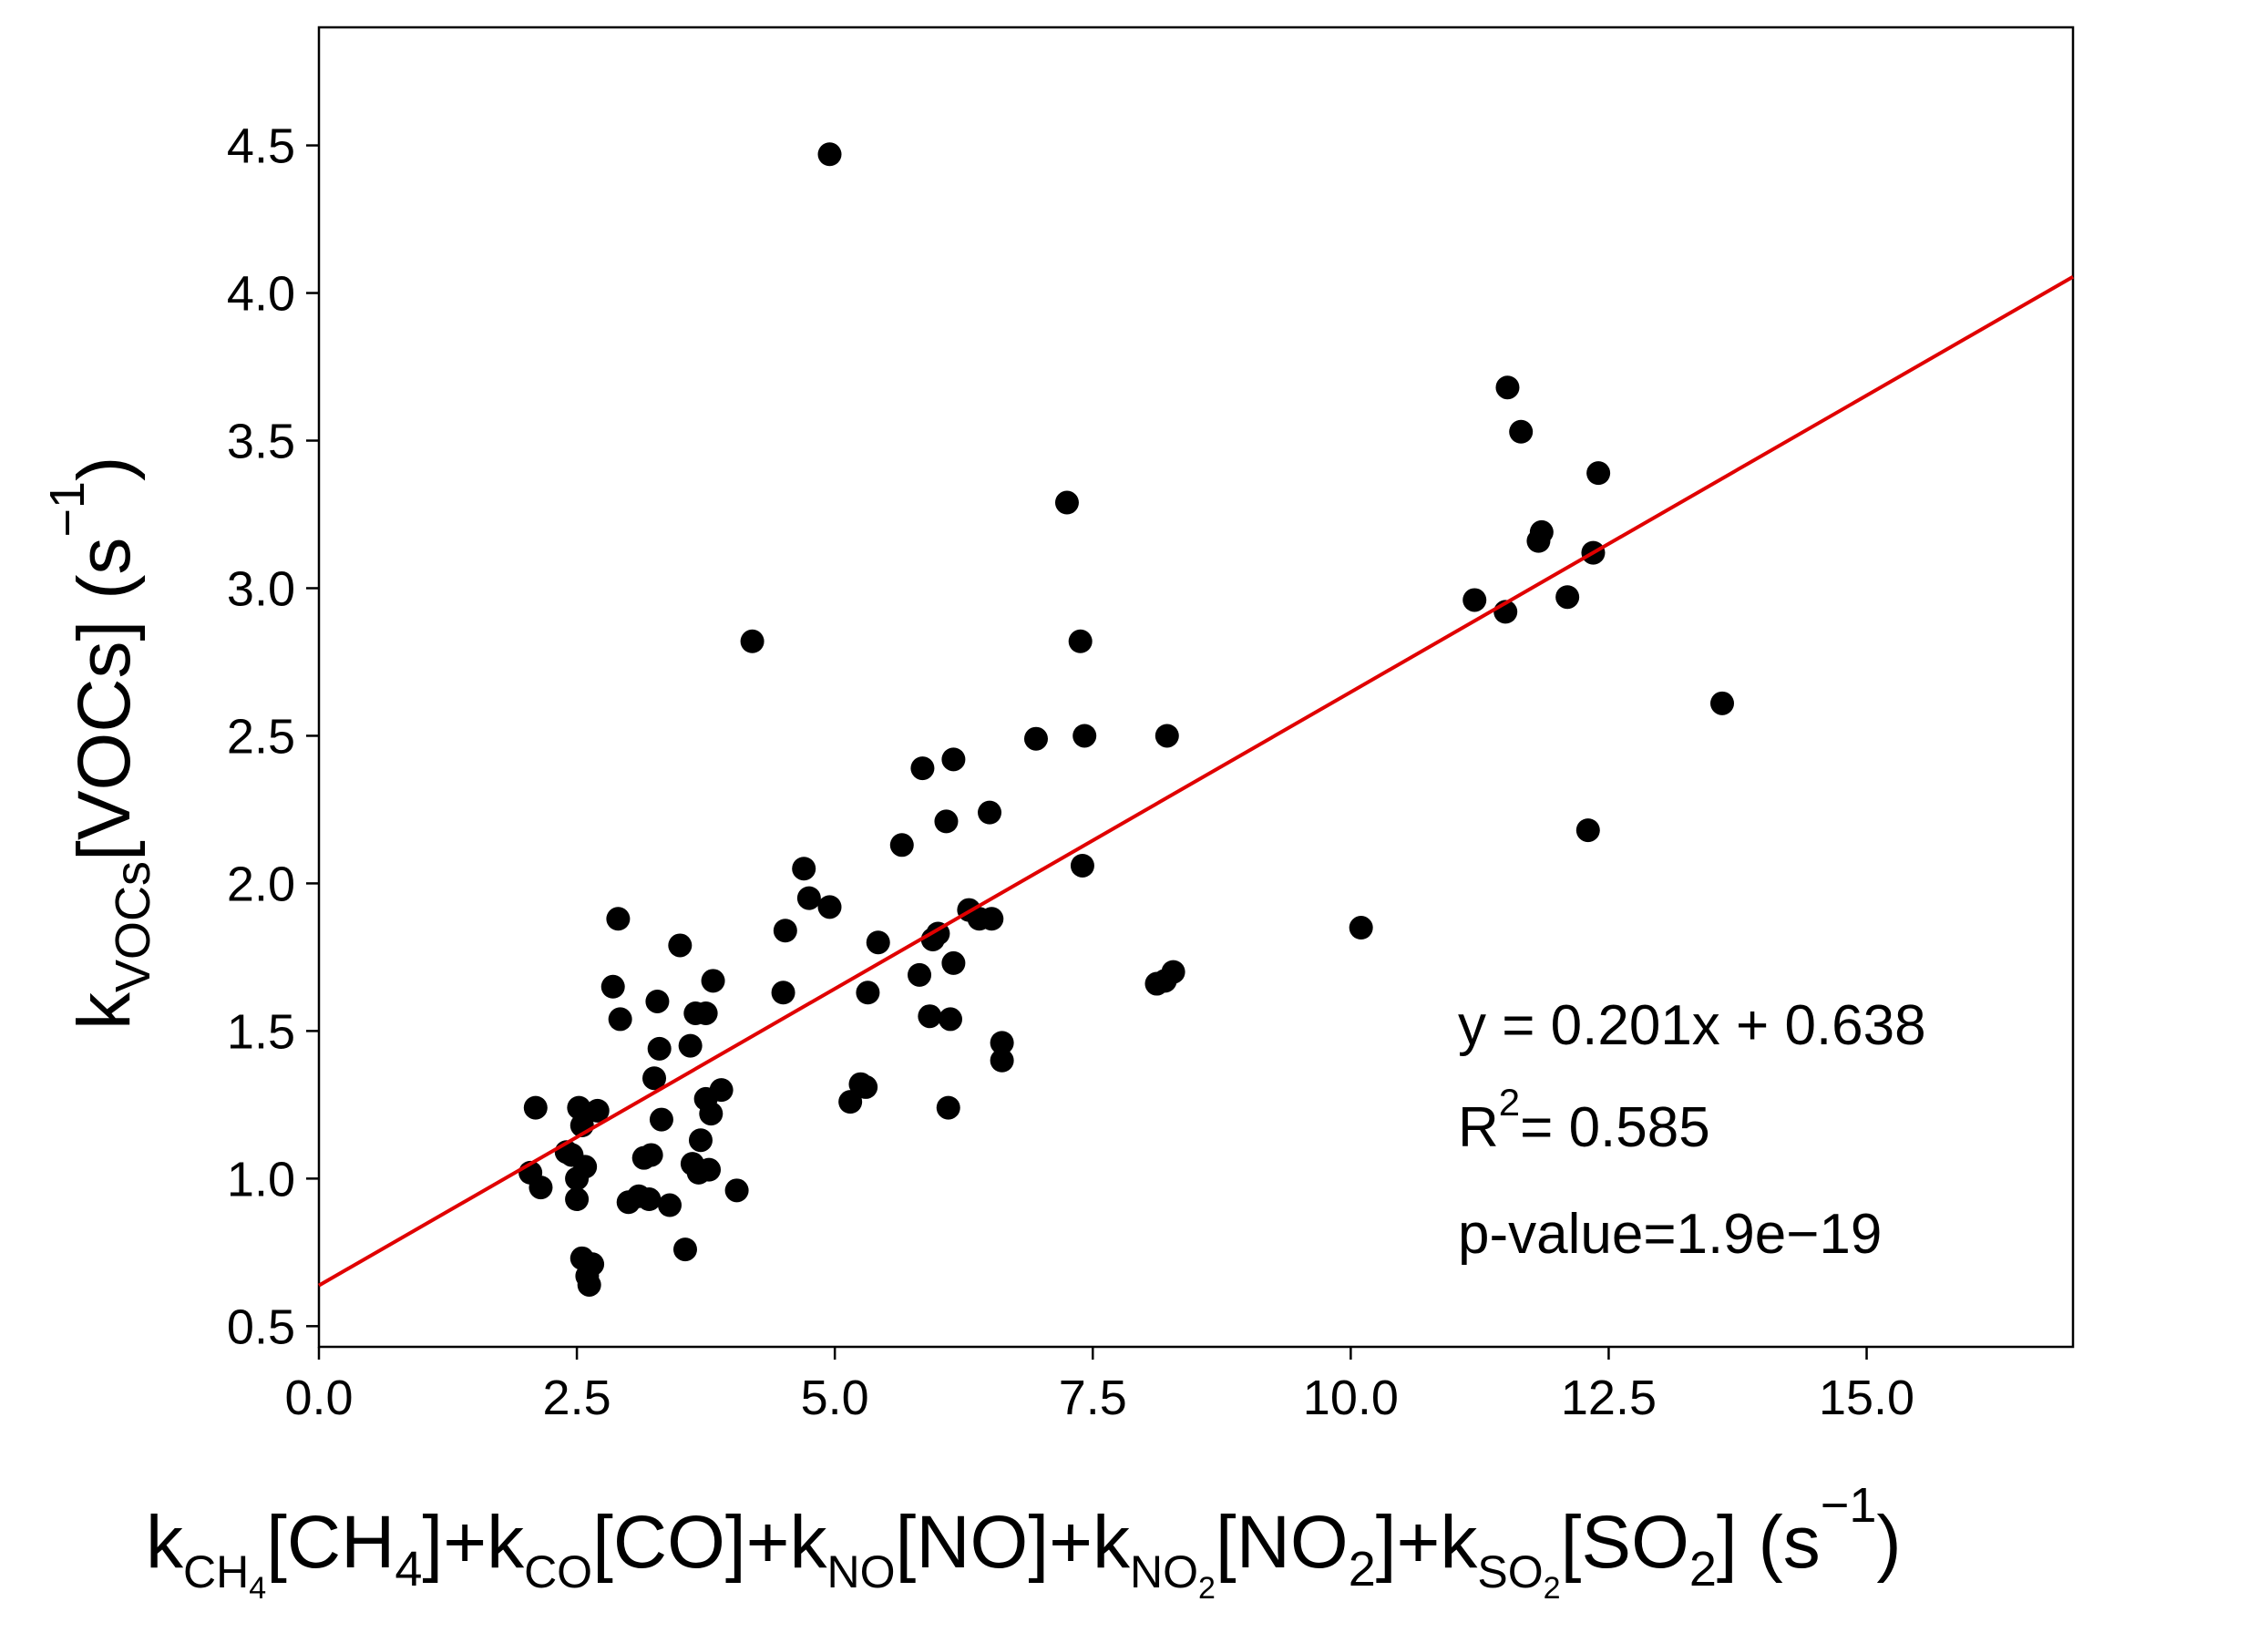  What do you see at coordinates (1093, 1398) in the screenshot?
I see `x-tick-label: 7.5` at bounding box center [1093, 1398].